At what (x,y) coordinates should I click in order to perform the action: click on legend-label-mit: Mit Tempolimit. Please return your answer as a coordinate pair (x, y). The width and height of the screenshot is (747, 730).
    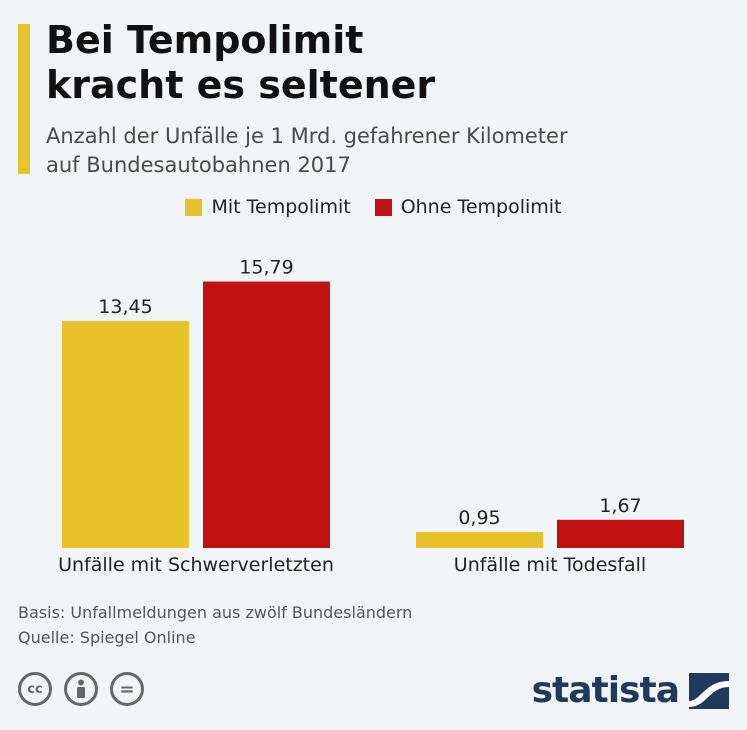
    Looking at the image, I should click on (281, 207).